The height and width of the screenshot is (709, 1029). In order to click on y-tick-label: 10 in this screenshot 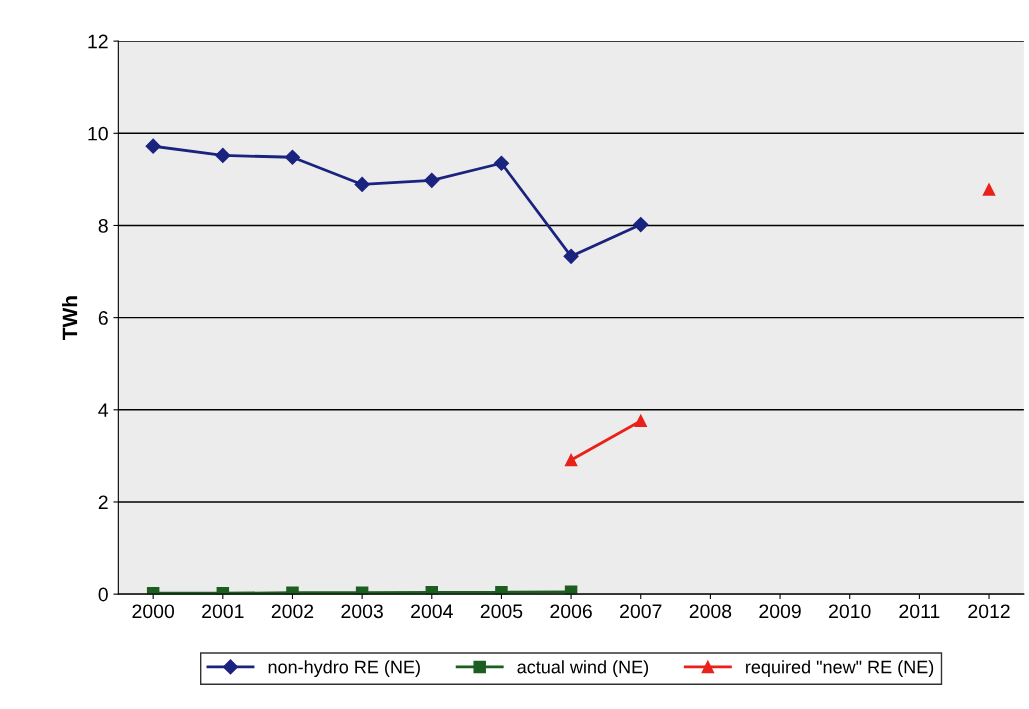, I will do `click(98, 133)`.